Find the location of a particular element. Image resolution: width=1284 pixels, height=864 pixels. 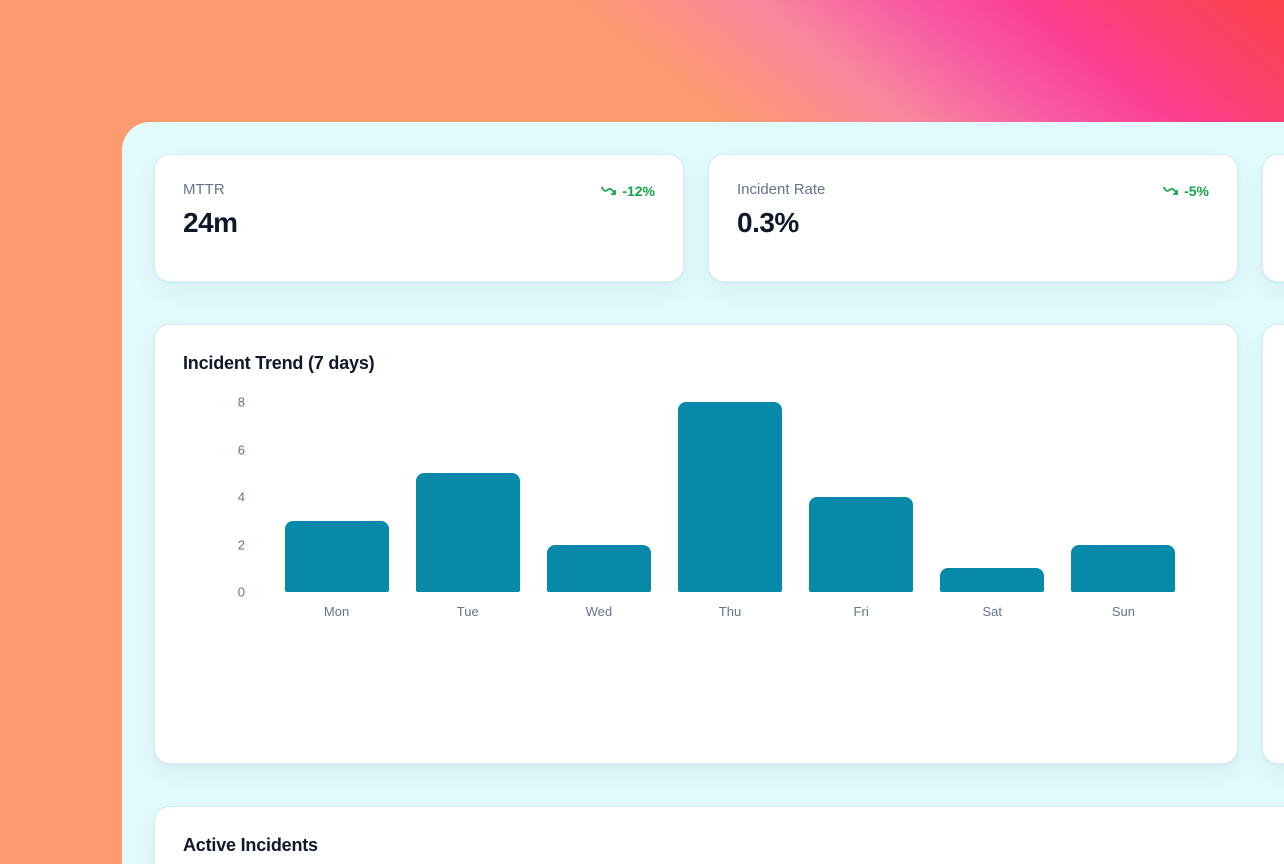

kpi-card-incident-rate: Incident Rate 0.3% -5% is located at coordinates (973, 218).